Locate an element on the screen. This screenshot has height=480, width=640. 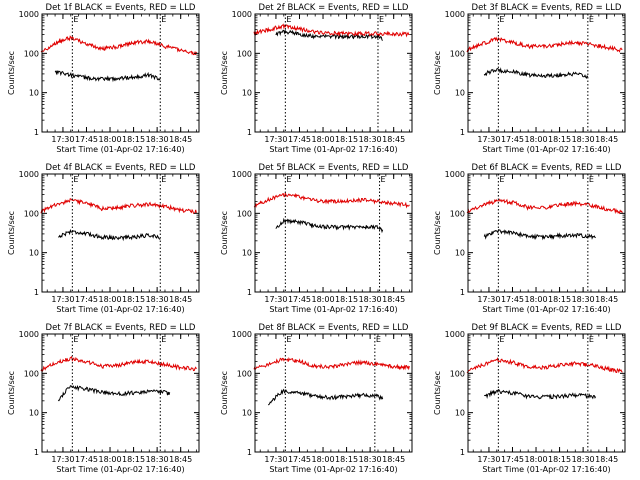
chart-title: Det 6f BLACK = Events, RED = LLD is located at coordinates (547, 168).